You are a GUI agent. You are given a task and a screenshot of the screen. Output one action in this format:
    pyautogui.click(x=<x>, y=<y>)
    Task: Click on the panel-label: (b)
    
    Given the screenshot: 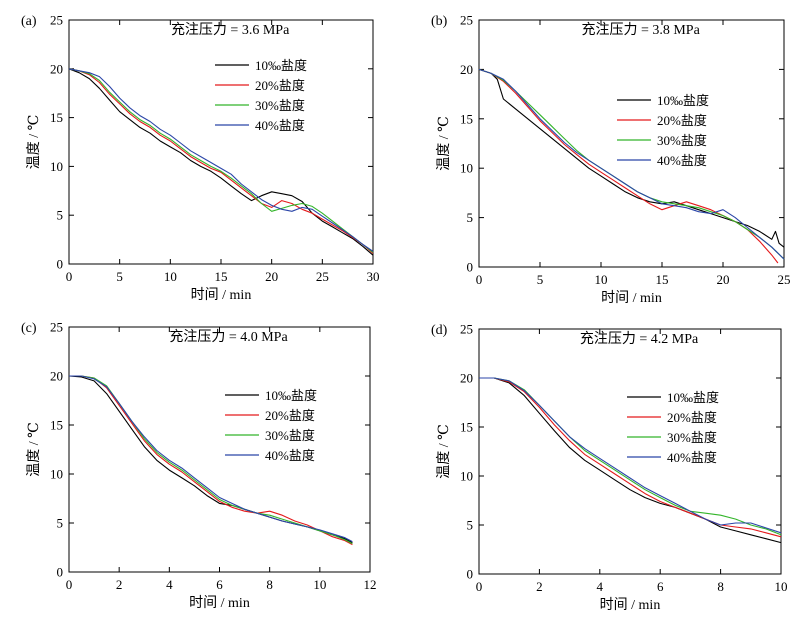 What is the action you would take?
    pyautogui.click(x=439, y=21)
    